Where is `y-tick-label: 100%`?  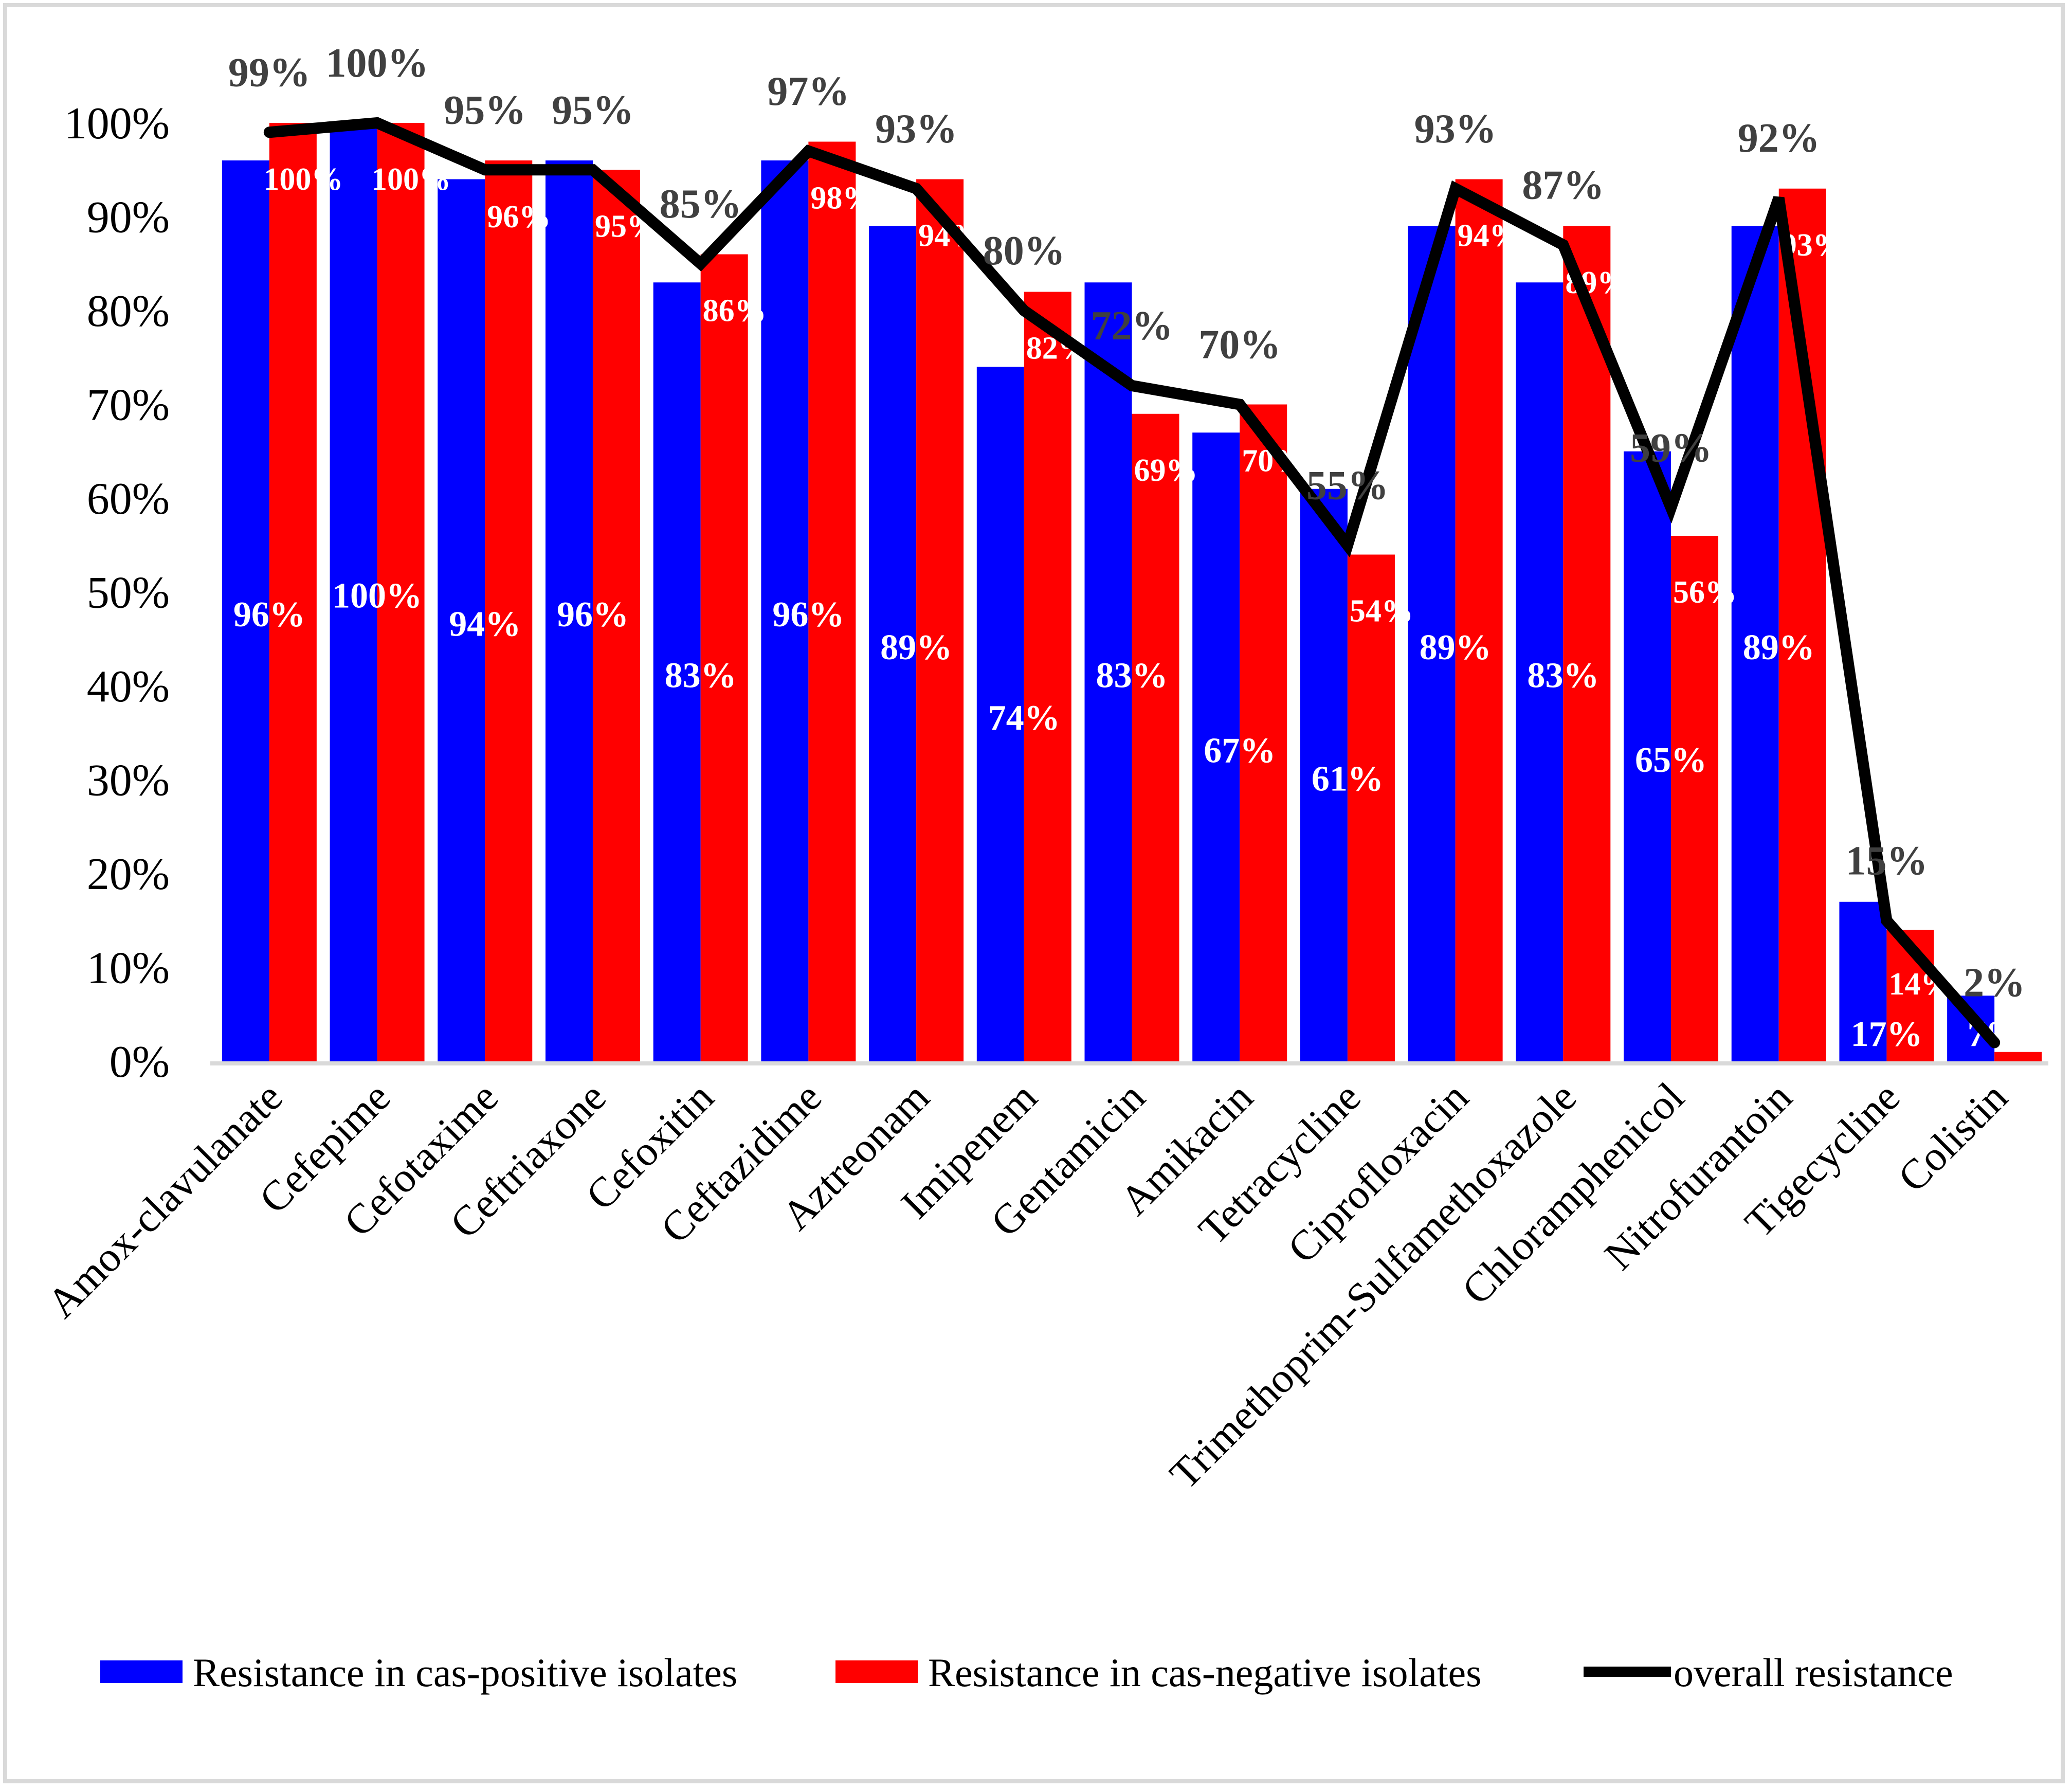 y-tick-label: 100% is located at coordinates (117, 124).